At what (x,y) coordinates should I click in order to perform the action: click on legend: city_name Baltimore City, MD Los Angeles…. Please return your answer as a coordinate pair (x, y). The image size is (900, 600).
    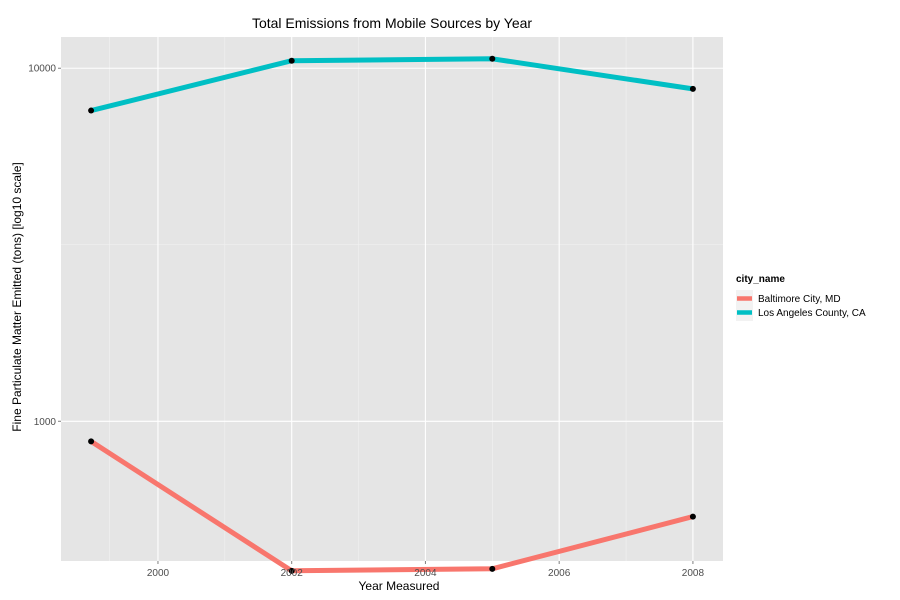
    Looking at the image, I should click on (801, 297).